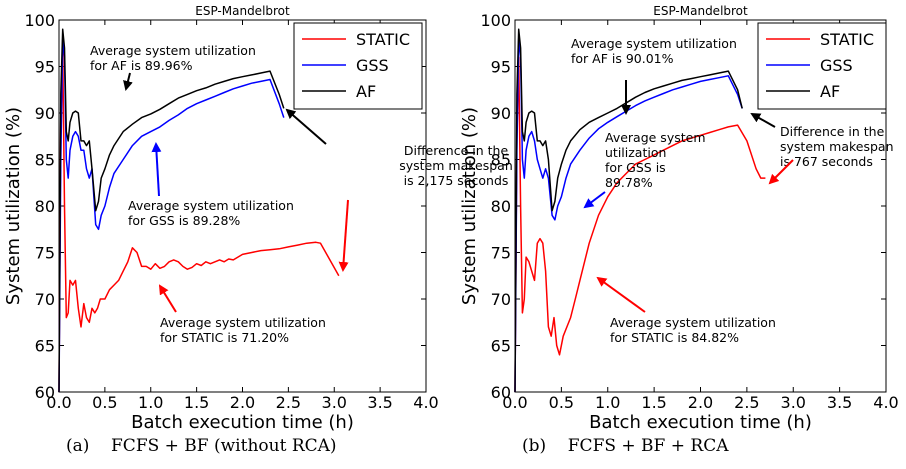 The width and height of the screenshot is (906, 469). What do you see at coordinates (622, 58) in the screenshot?
I see `annotation-line: for AF is 90.01%` at bounding box center [622, 58].